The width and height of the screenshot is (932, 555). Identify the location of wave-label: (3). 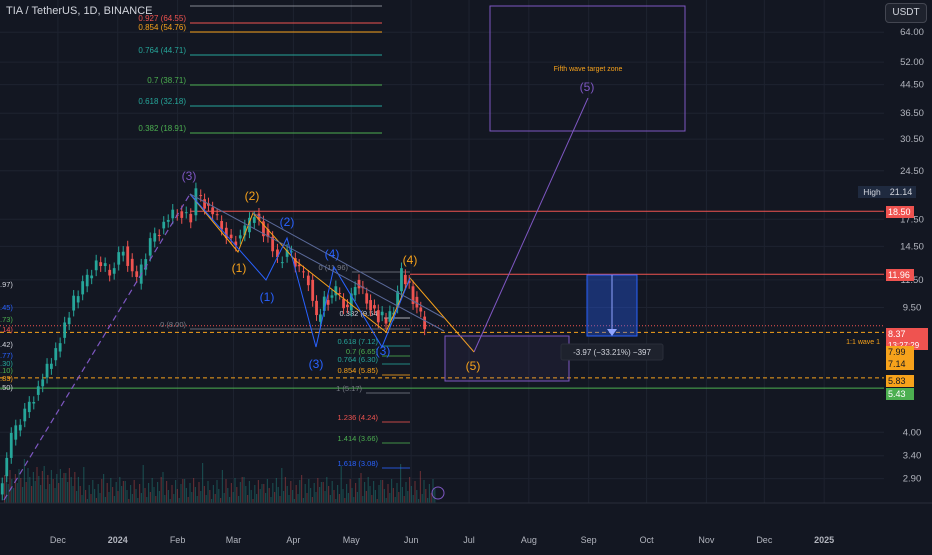
(383, 351).